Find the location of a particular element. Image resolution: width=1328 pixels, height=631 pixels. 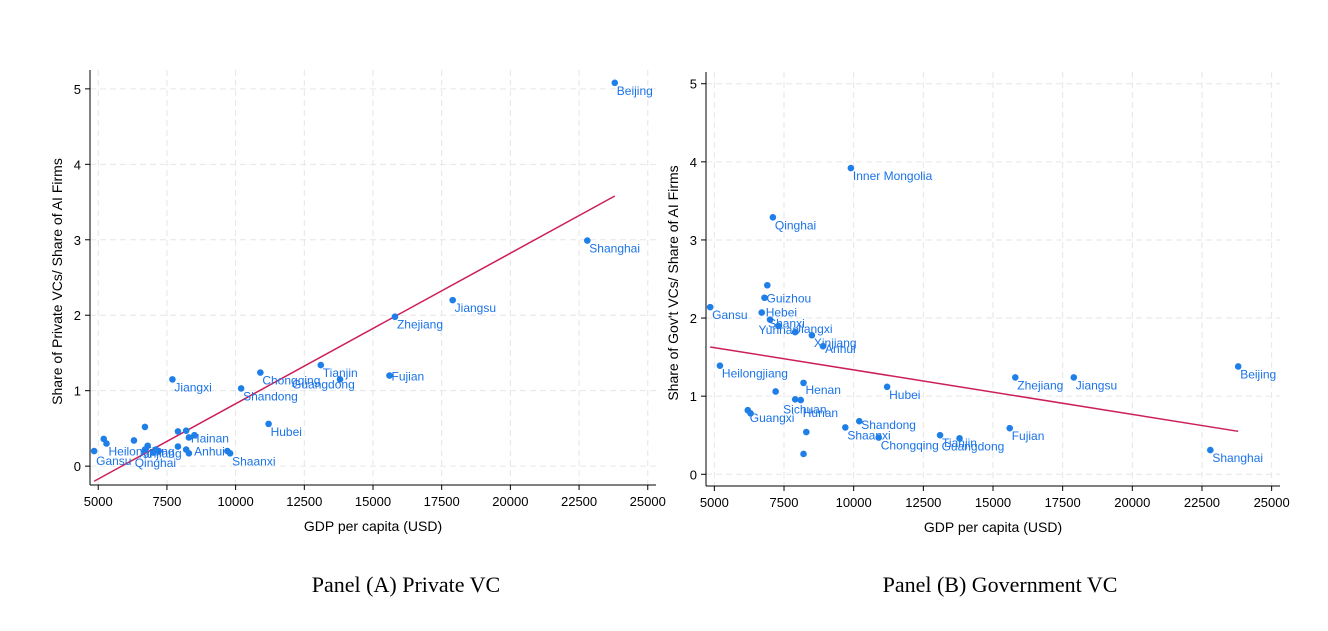

x-tick-label: 10000 is located at coordinates (236, 501).